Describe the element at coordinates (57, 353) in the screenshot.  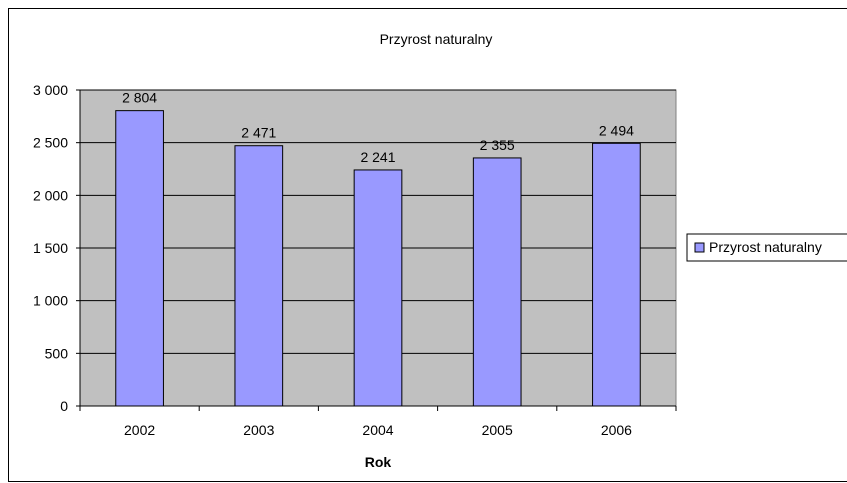
I see `y-tick-label: 500` at that location.